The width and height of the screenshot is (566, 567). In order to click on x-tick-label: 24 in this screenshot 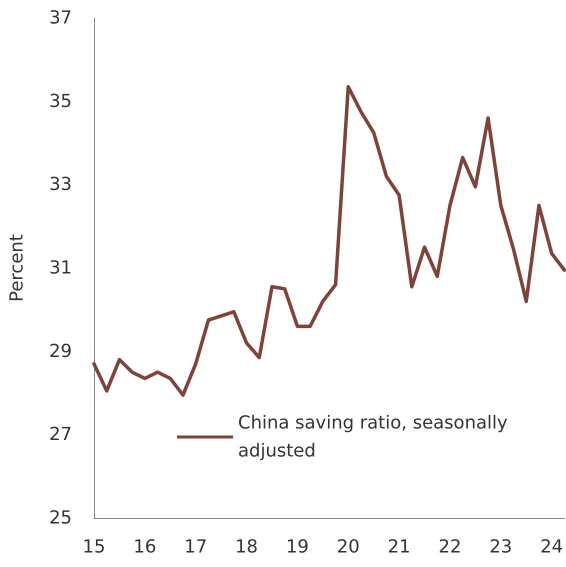, I will do `click(552, 547)`.